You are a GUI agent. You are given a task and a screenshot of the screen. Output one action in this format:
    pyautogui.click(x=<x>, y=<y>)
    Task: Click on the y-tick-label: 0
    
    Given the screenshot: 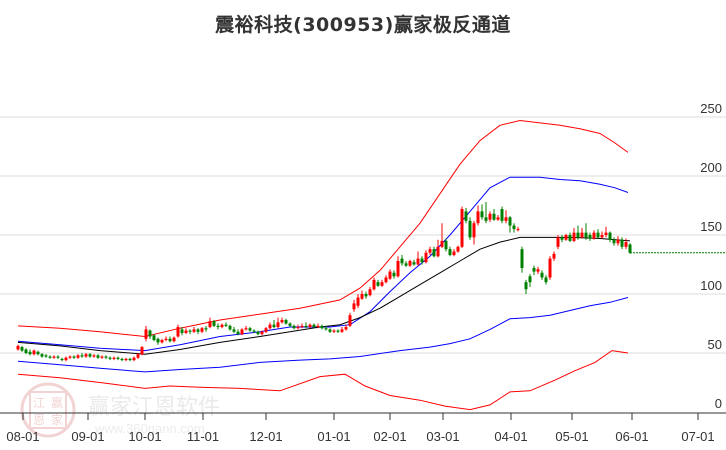 What is the action you would take?
    pyautogui.click(x=718, y=403)
    